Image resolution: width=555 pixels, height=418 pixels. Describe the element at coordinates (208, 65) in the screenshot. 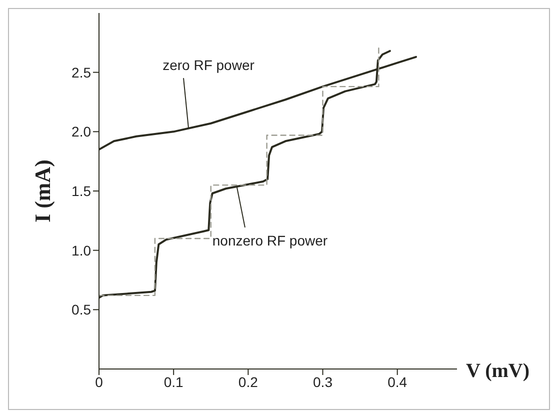

I see `annotation: zero RF power` at that location.